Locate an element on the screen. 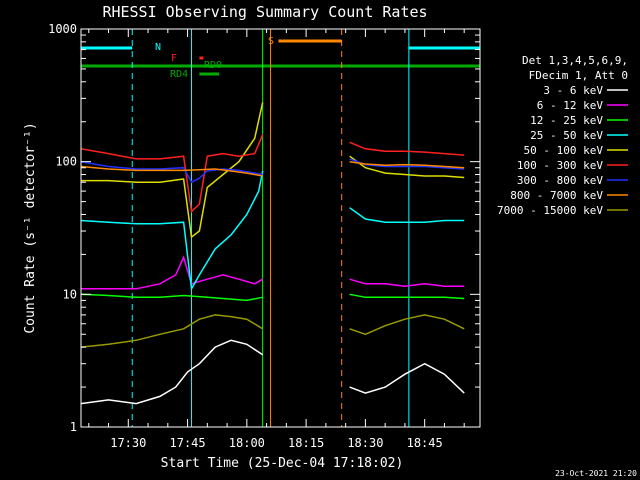 Image resolution: width=640 pixels, height=480 pixels. x-tick-label-18-00: 18:00 is located at coordinates (247, 443).